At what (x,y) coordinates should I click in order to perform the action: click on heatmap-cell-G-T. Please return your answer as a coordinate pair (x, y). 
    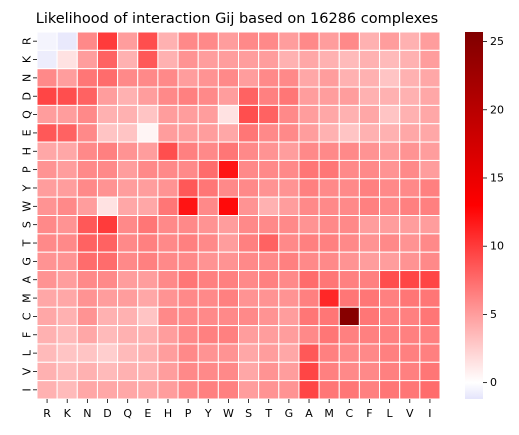
    Looking at the image, I should click on (269, 261).